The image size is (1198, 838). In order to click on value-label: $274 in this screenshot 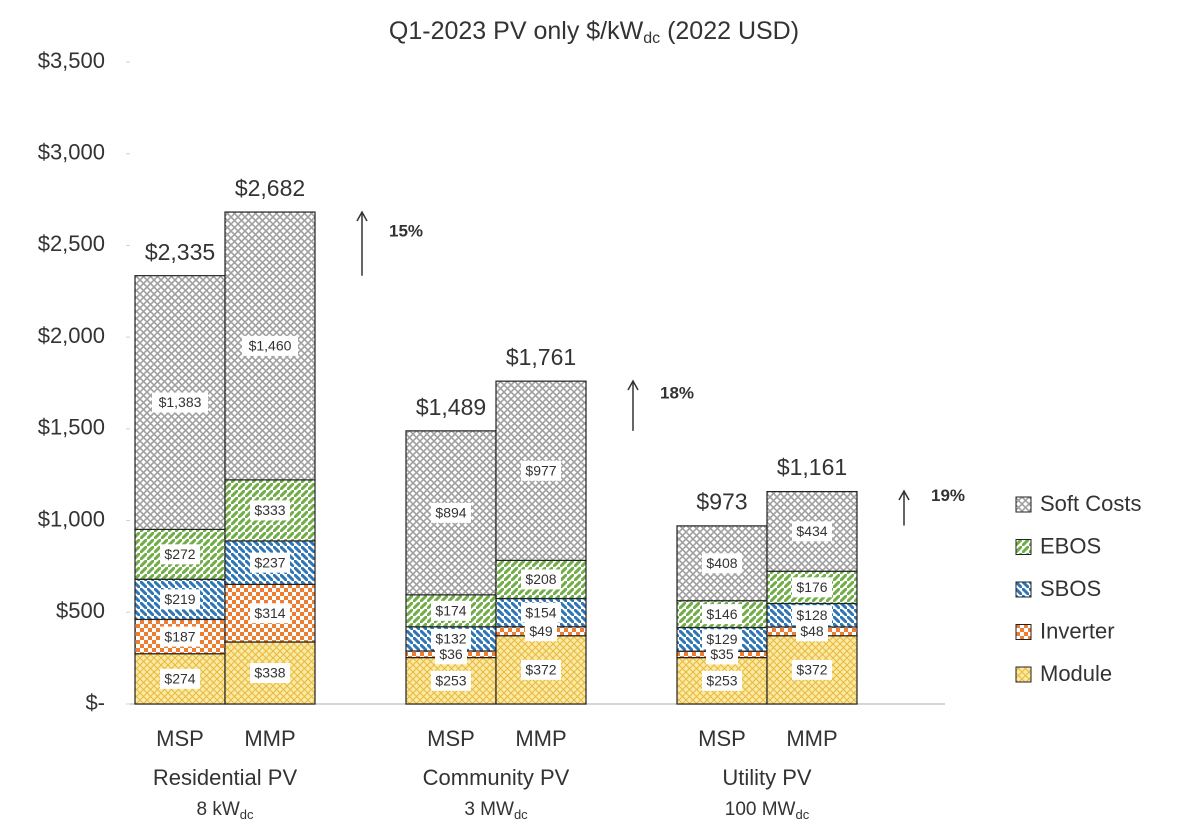, I will do `click(179, 679)`.